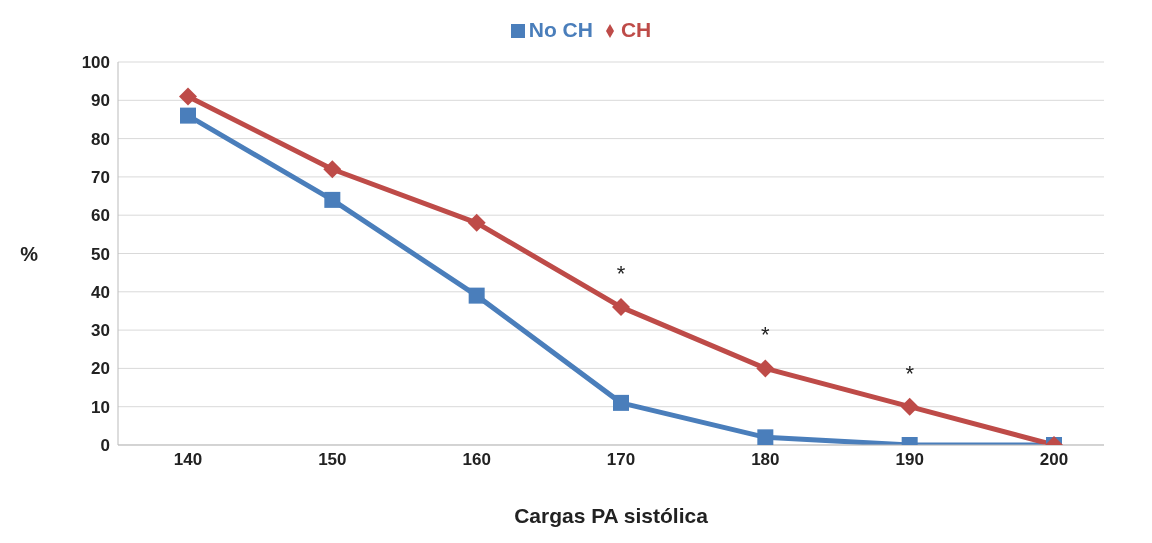  I want to click on legend-label: No CH, so click(560, 29).